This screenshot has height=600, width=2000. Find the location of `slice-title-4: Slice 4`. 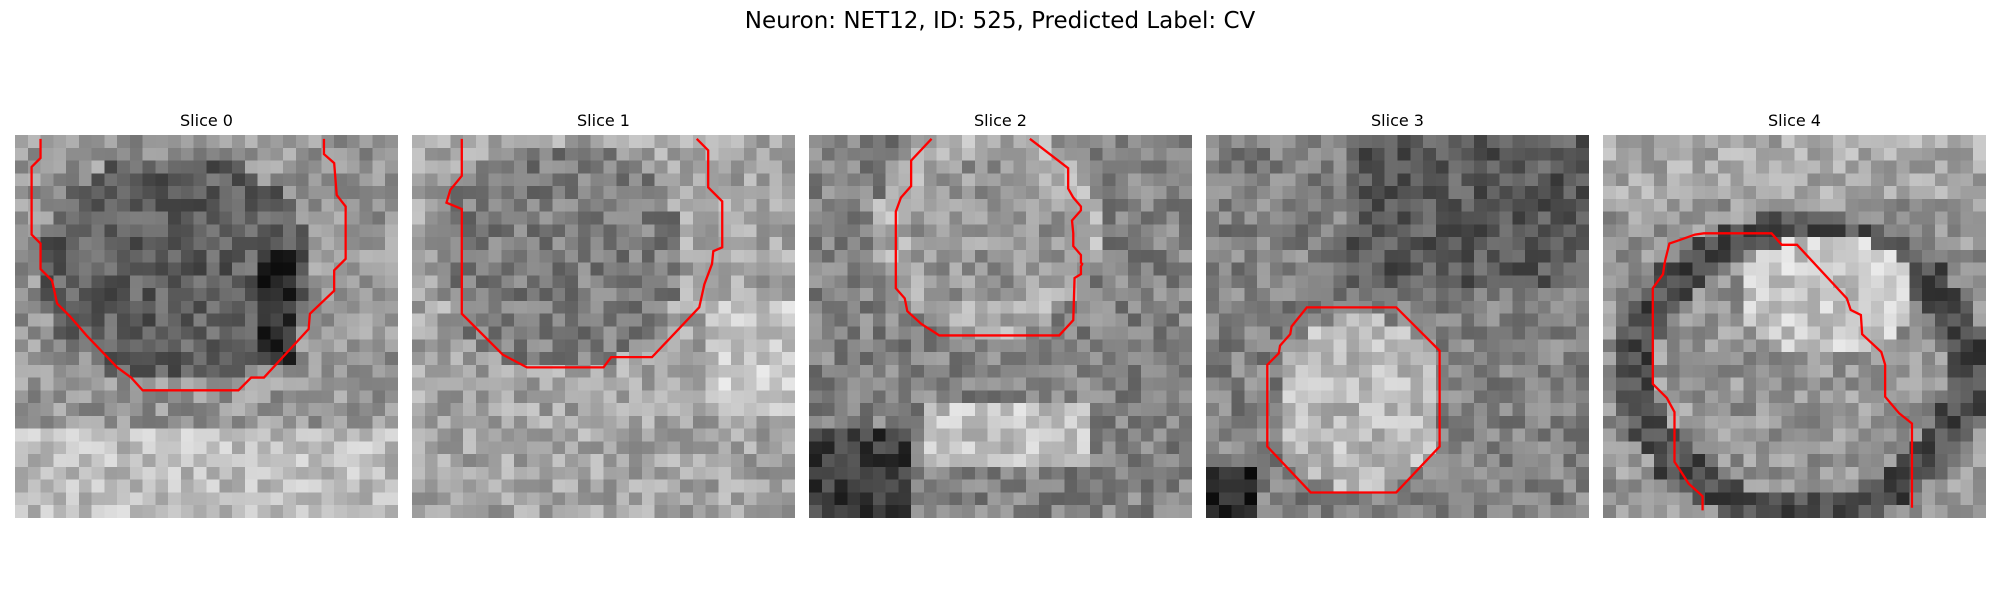

slice-title-4: Slice 4 is located at coordinates (1794, 120).